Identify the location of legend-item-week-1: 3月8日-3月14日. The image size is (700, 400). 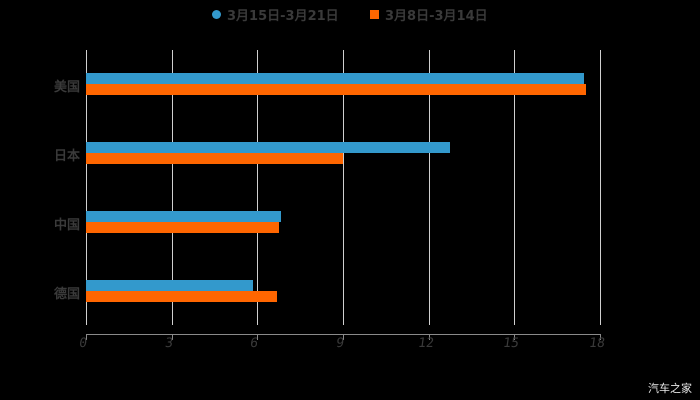
(429, 14).